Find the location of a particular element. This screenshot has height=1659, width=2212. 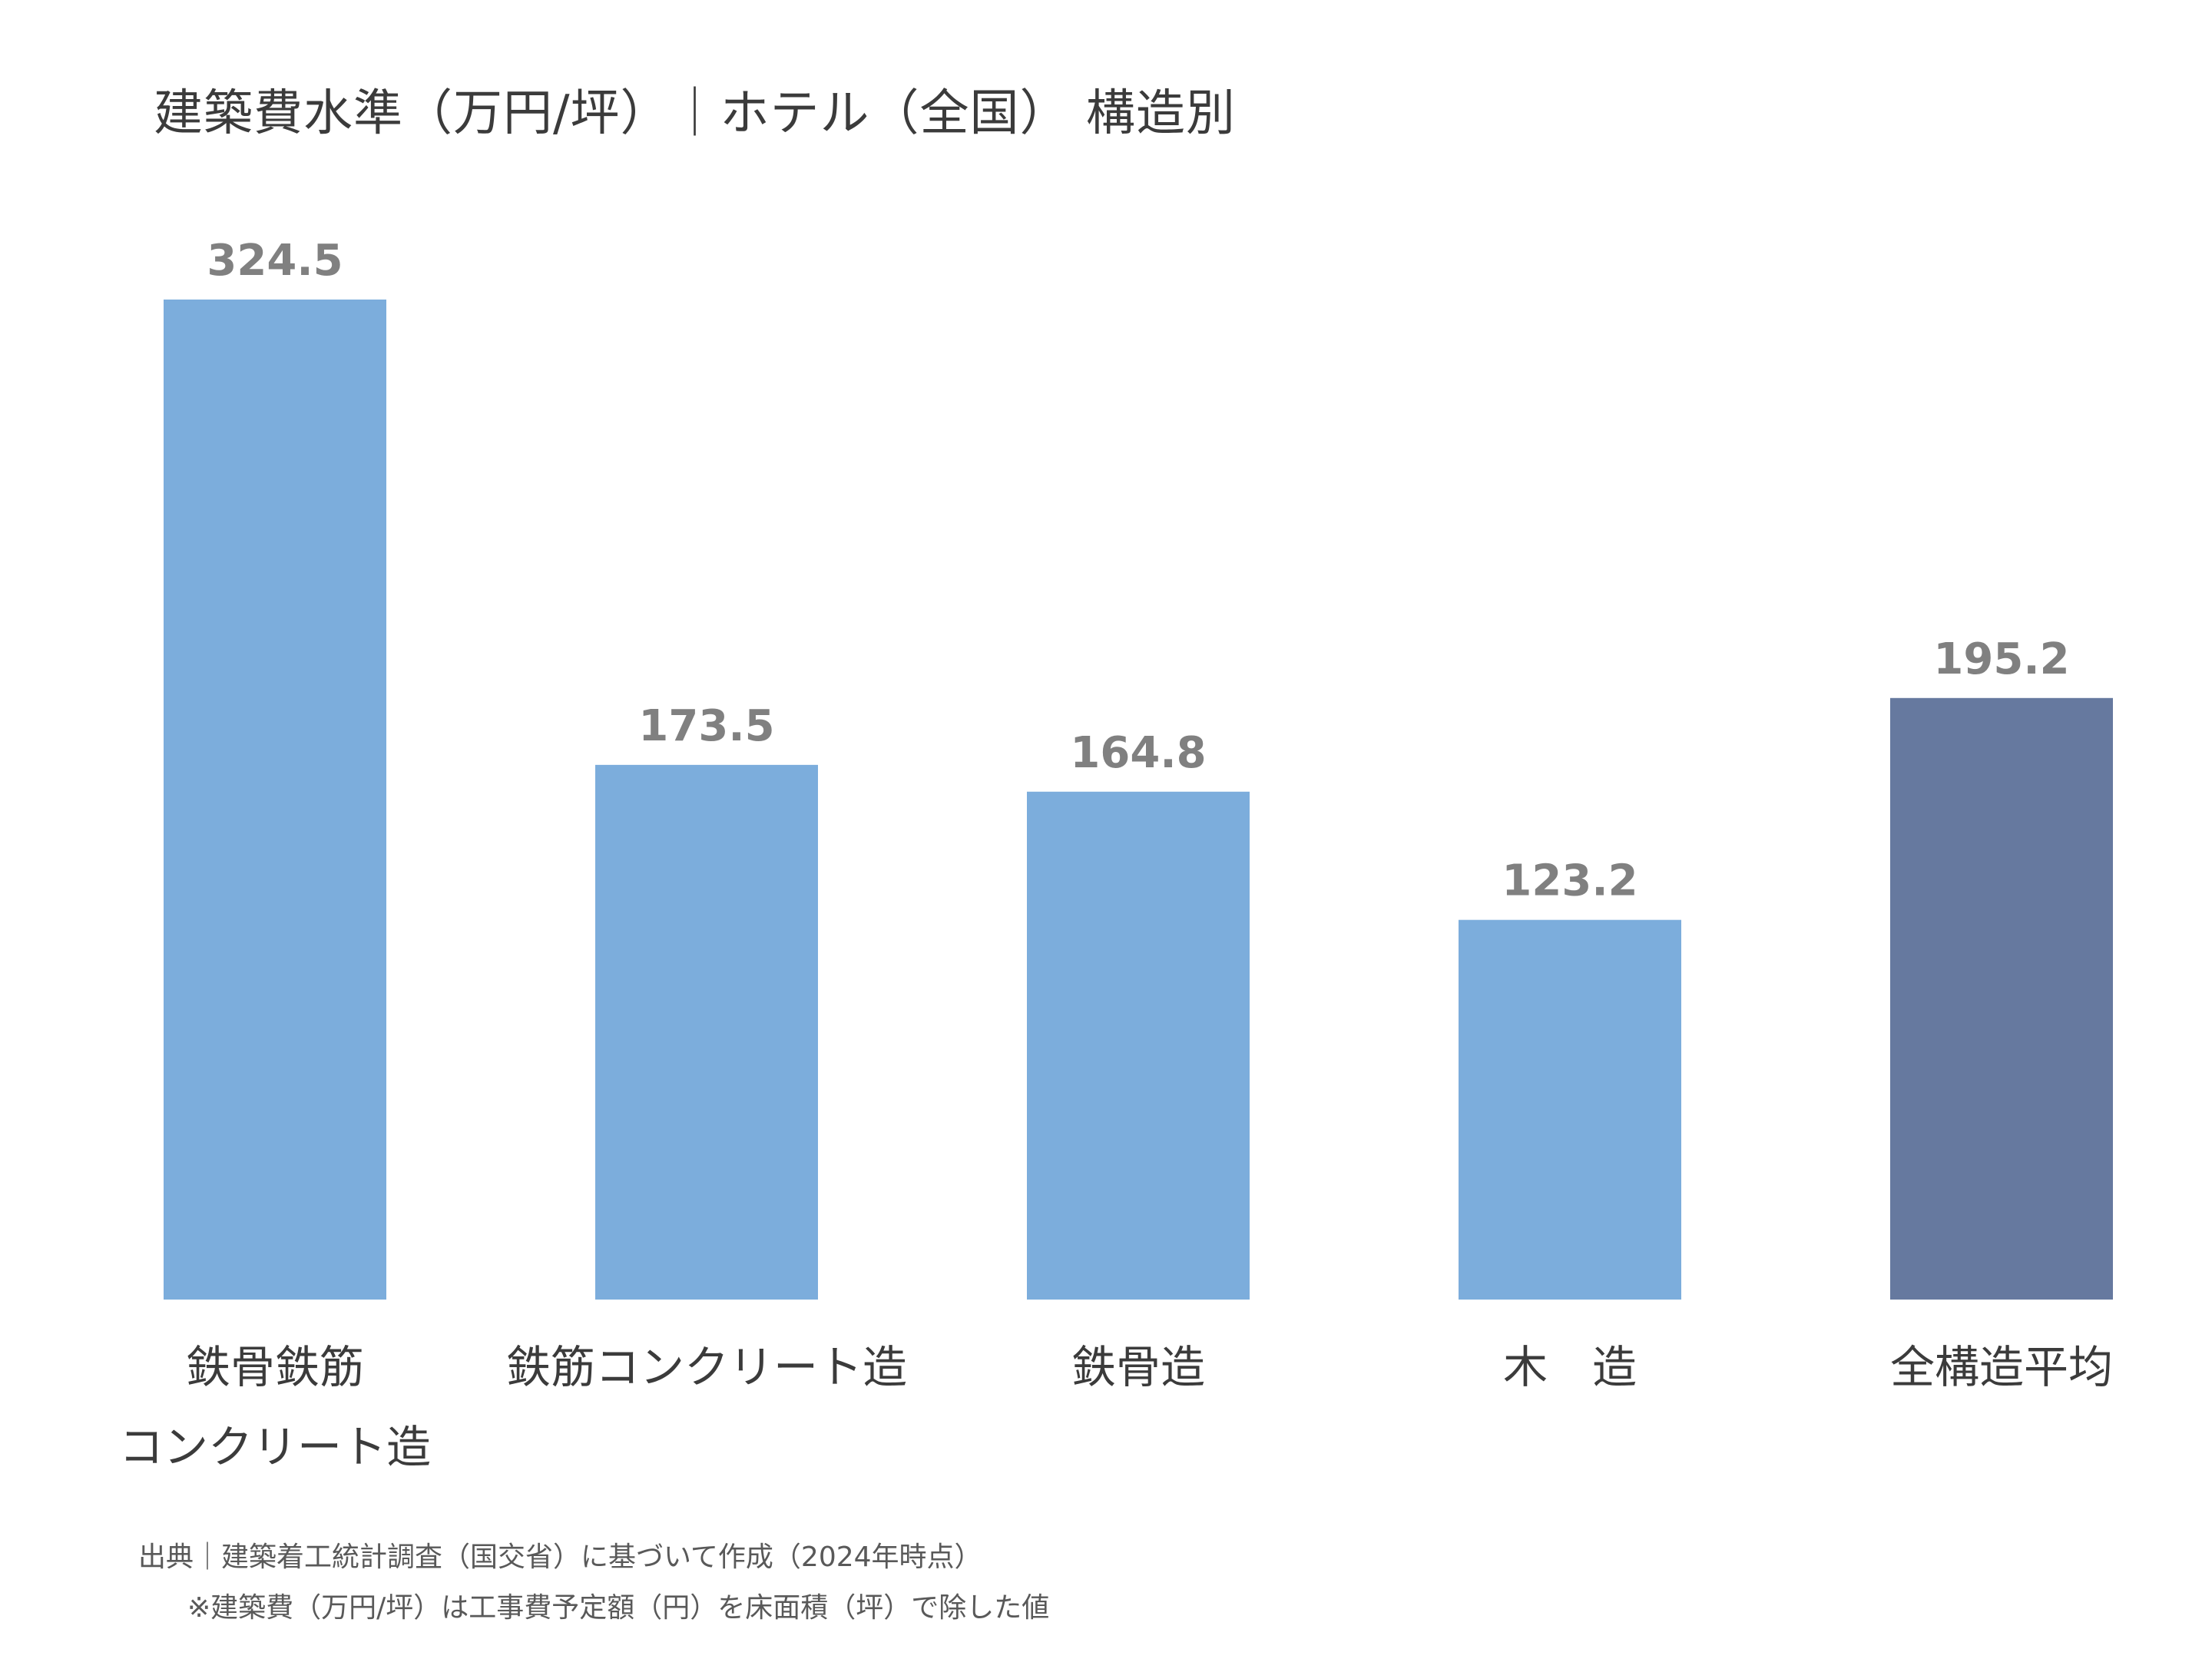

category-label-1: 鉄筋コンクリート造 is located at coordinates (707, 1367).